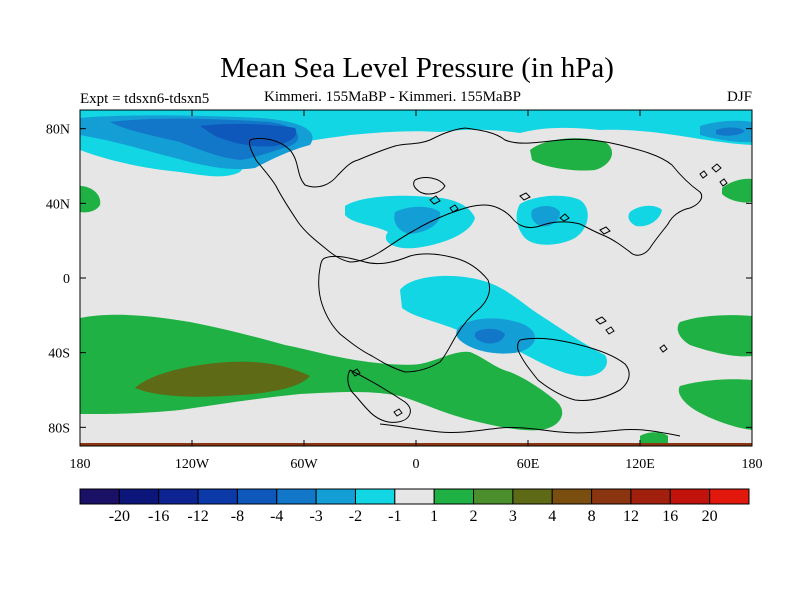 This screenshot has height=600, width=800. I want to click on colorbar-label: 20, so click(710, 516).